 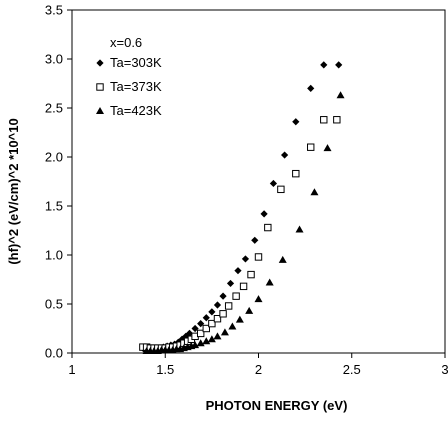 I want to click on legend: x=0.6 Ta=303K Ta=373K Ta=423K, so click(x=129, y=76).